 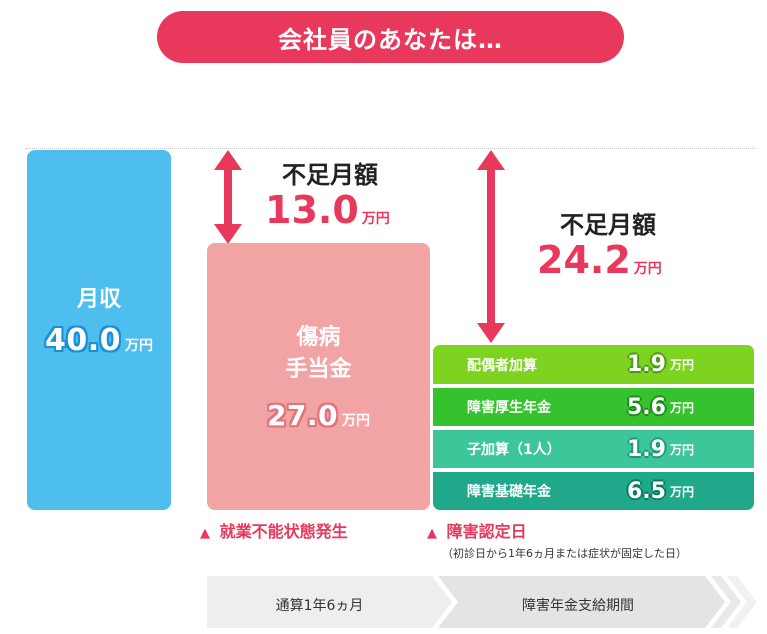 I want to click on income-bar: 月収 40.0 万円, so click(x=99, y=330).